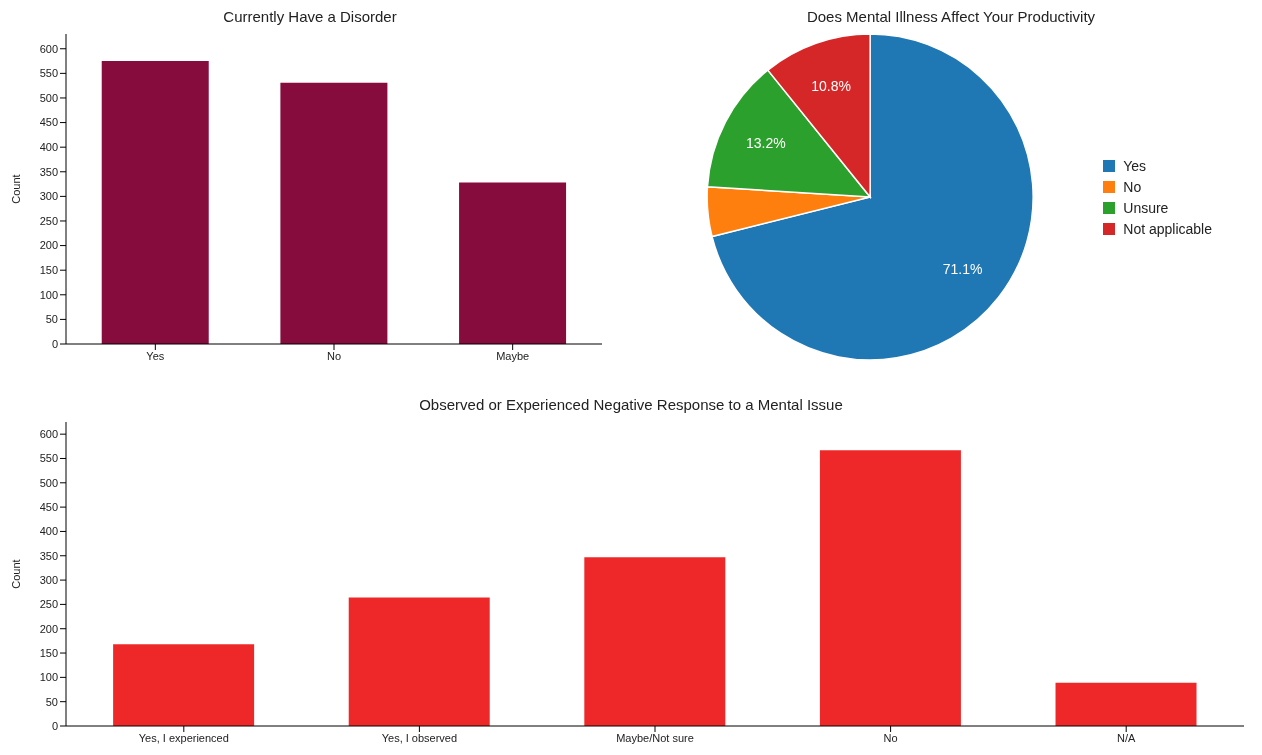  I want to click on x-tick-label: Yes, so click(155, 355).